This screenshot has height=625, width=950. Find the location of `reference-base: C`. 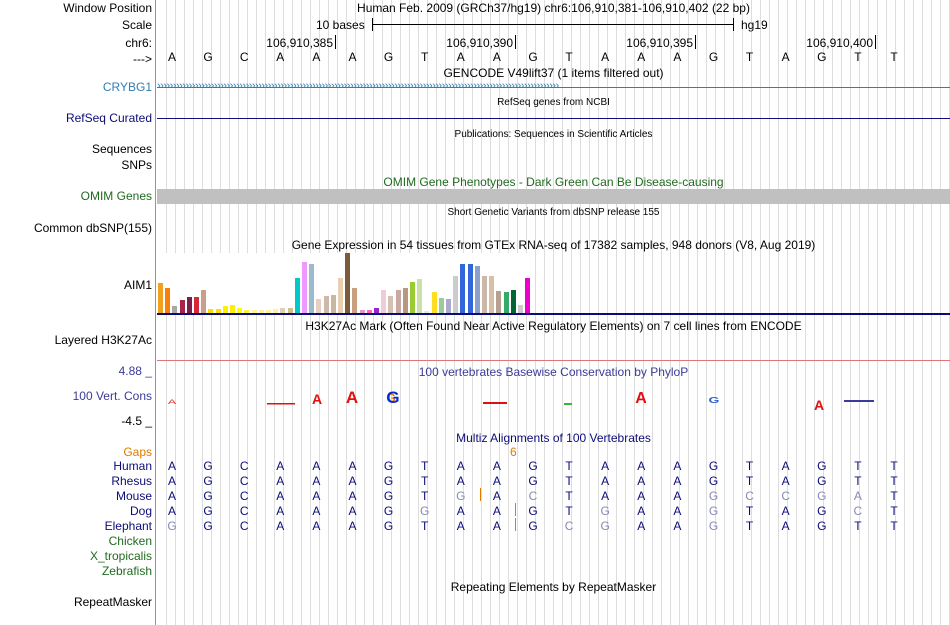

reference-base: C is located at coordinates (244, 57).